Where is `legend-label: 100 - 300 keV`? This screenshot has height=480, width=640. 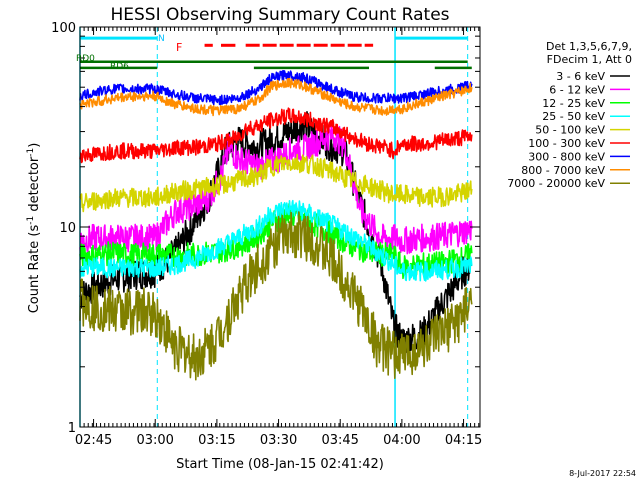
legend-label: 100 - 300 keV is located at coordinates (566, 143).